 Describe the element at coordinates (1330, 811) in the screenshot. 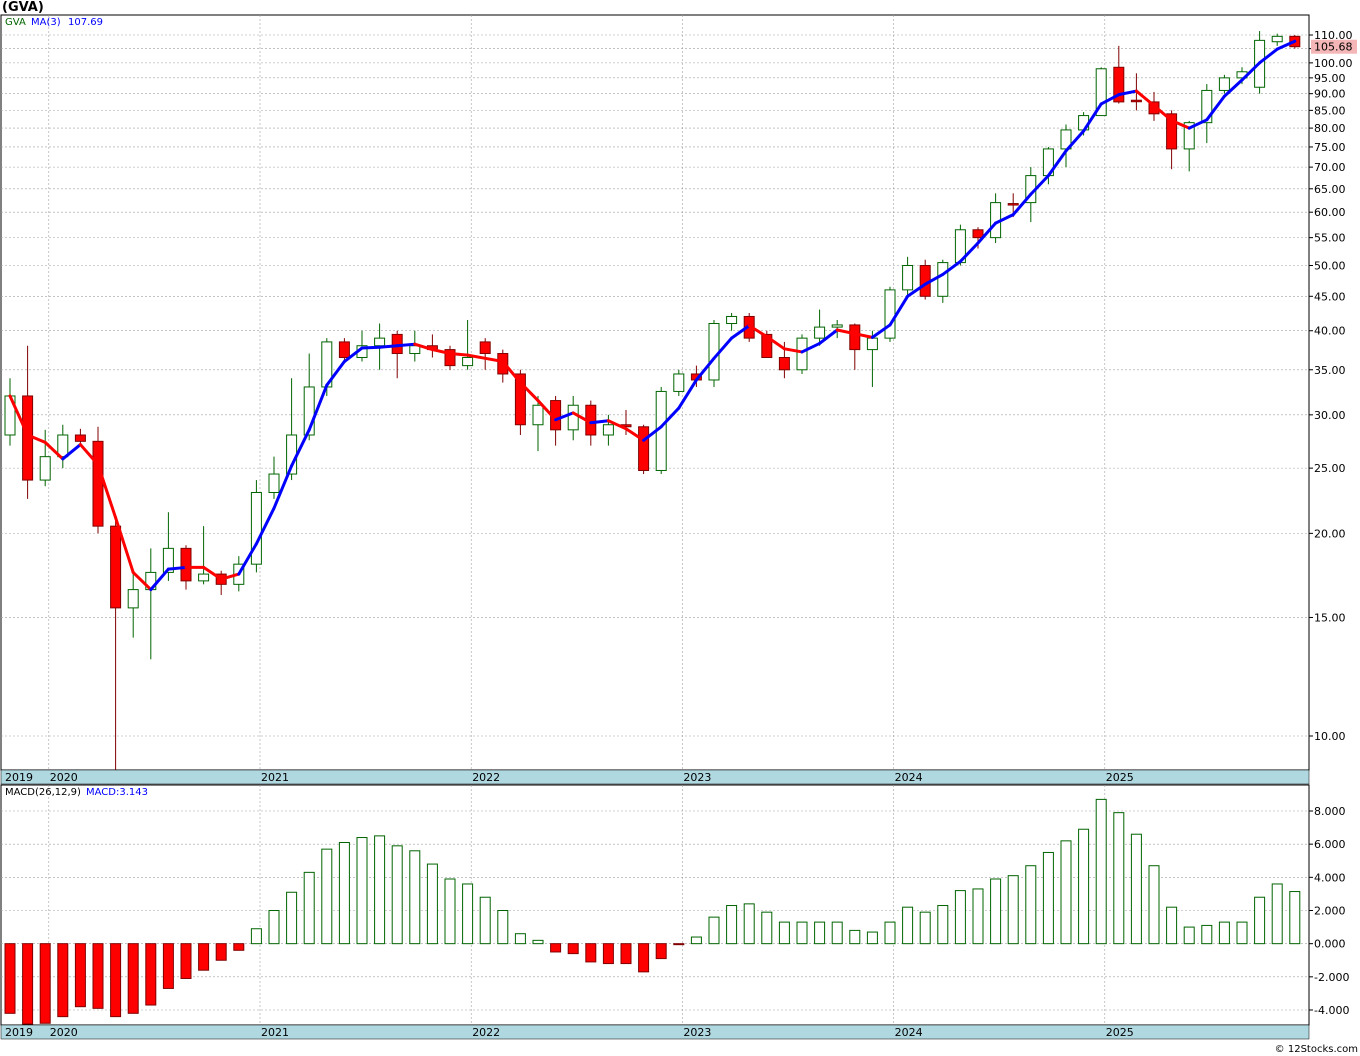

I see `macd-y-tick-label: 8.000` at that location.